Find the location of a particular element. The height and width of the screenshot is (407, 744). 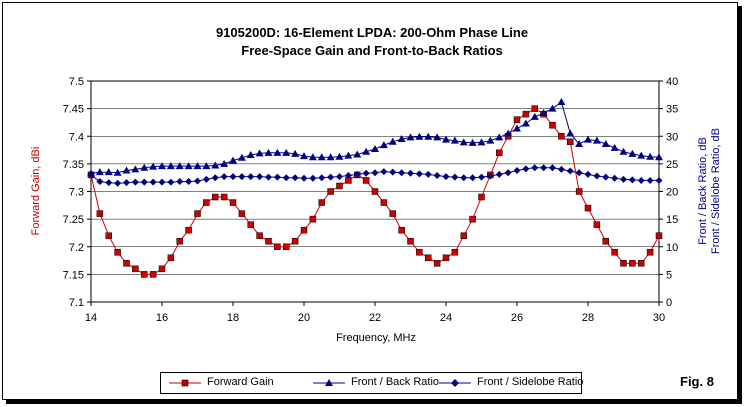

x-tick-label: 16 is located at coordinates (162, 318).